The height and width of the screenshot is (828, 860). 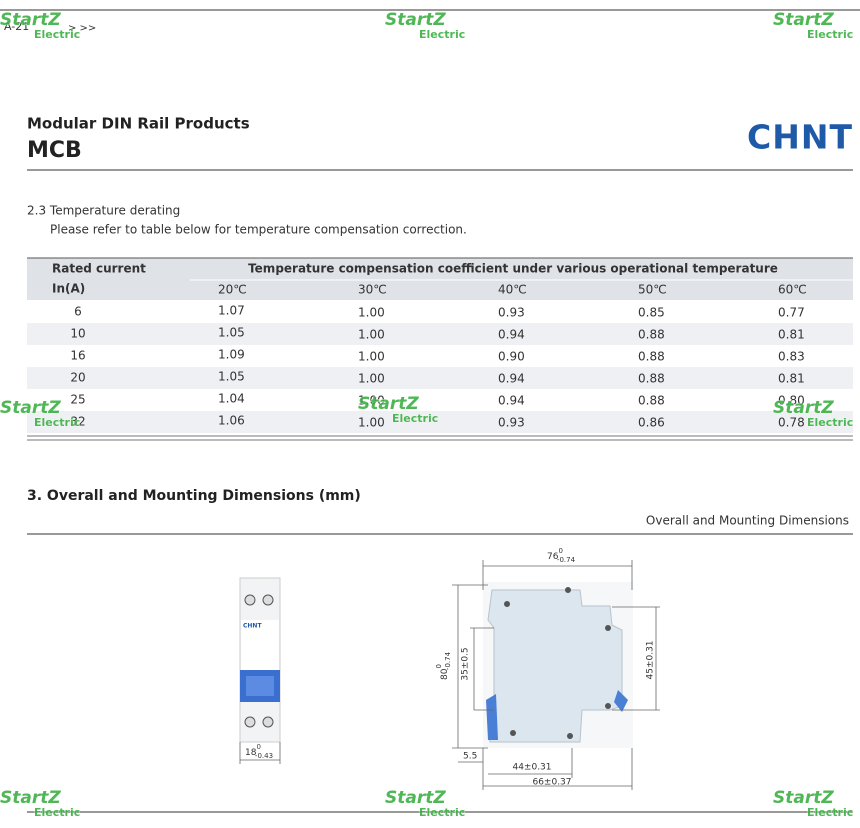 I want to click on device-logo: CHNT, so click(x=252, y=626).